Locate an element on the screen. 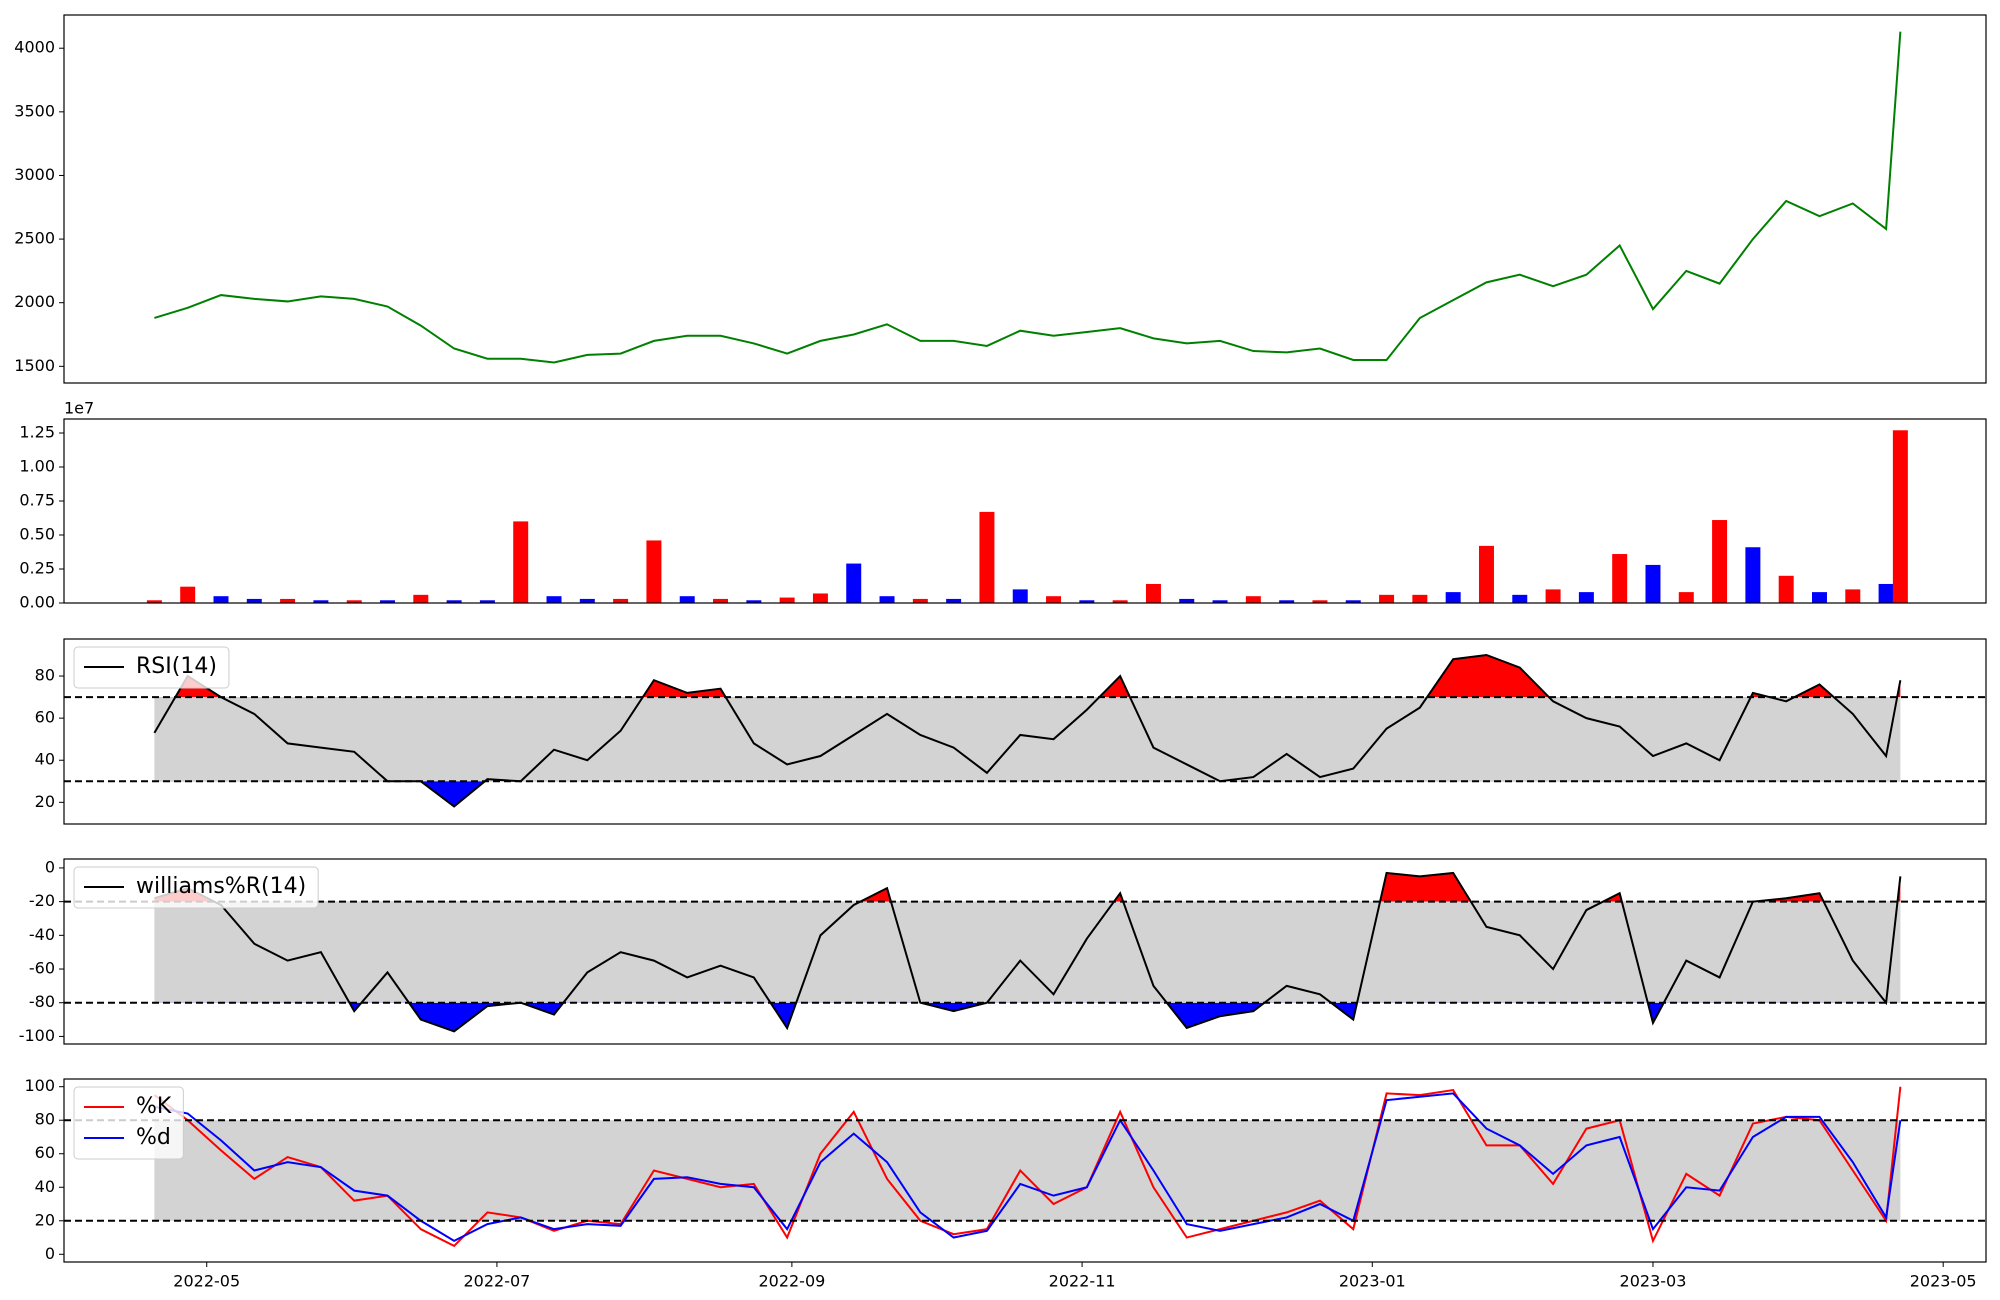 The image size is (2000, 1300). y-tick-label: -60 is located at coordinates (42, 968).